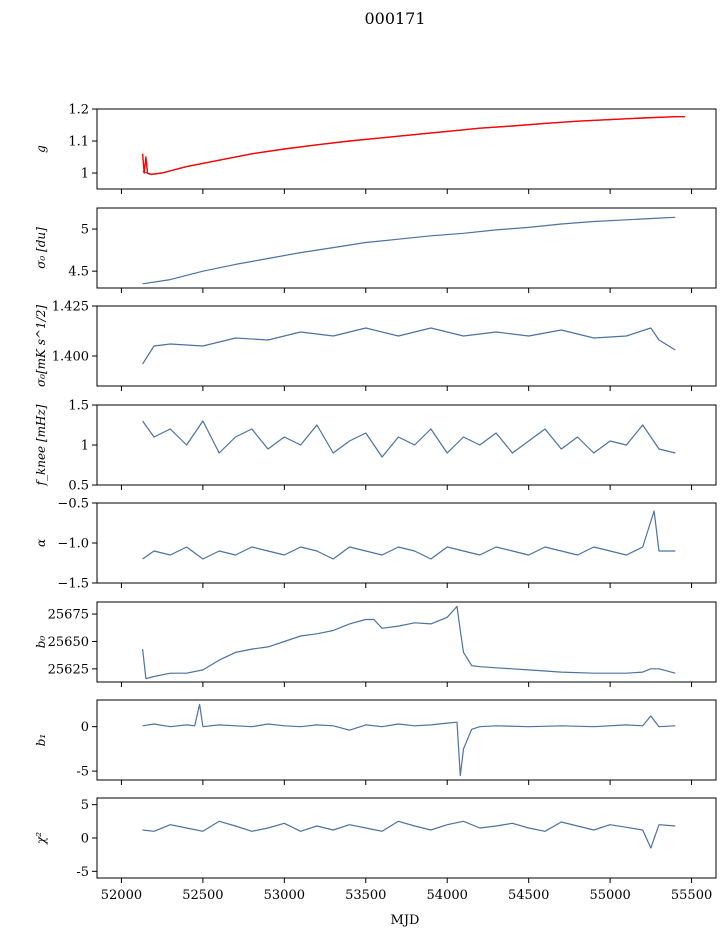 This screenshot has width=725, height=936. I want to click on panel-b1: -5 0 b₁, so click(375, 742).